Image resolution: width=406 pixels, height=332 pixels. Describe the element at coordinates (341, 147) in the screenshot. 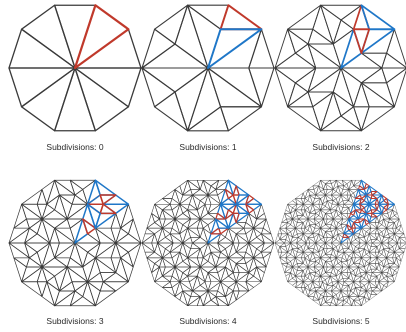

I see `caption-subdivisions-2: Subdivisions: 2` at that location.